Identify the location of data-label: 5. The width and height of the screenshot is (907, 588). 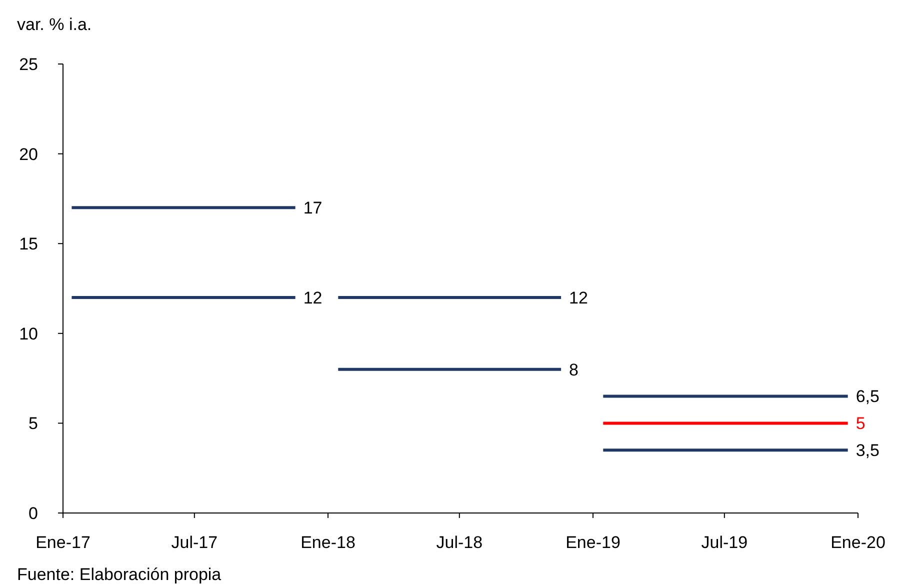
(861, 424).